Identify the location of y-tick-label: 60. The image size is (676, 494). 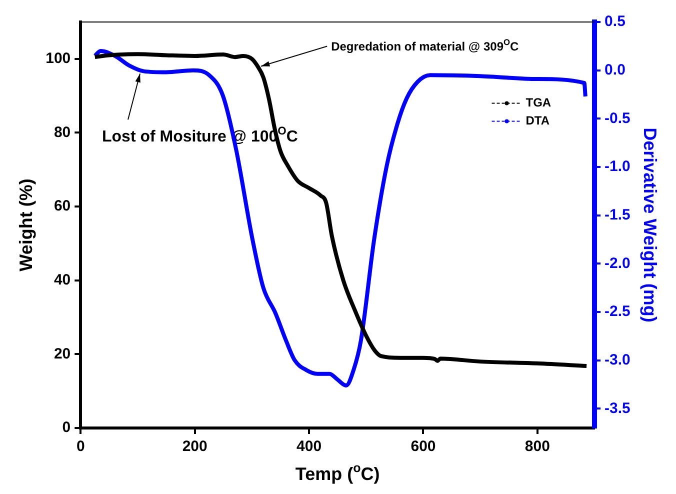
(62, 206).